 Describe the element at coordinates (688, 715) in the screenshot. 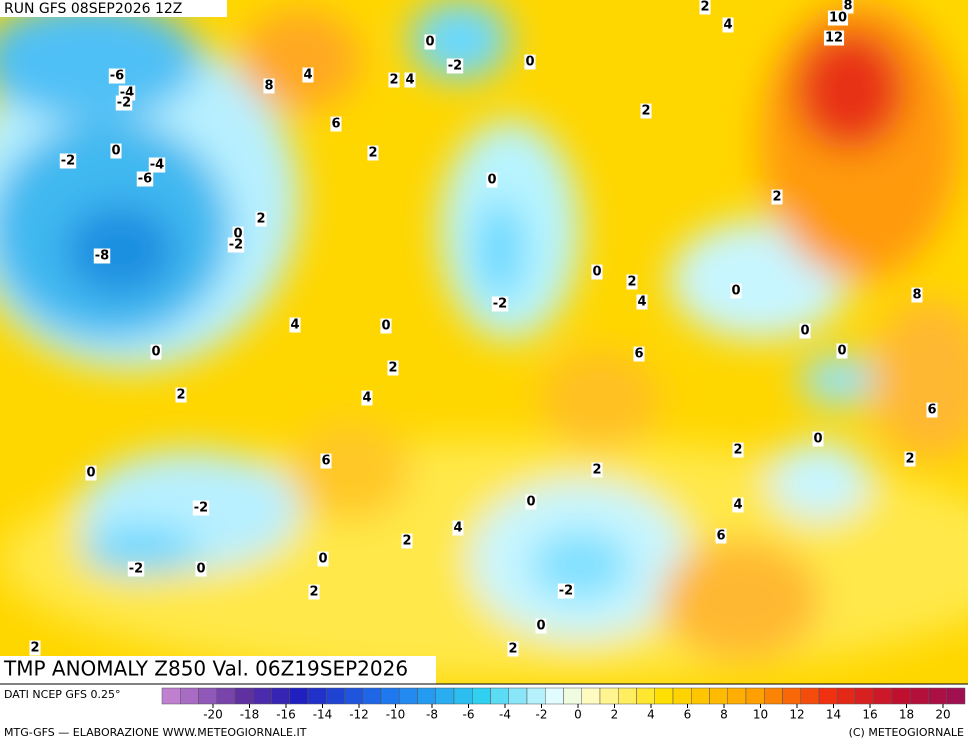

I see `scale-tick-label: 6` at that location.